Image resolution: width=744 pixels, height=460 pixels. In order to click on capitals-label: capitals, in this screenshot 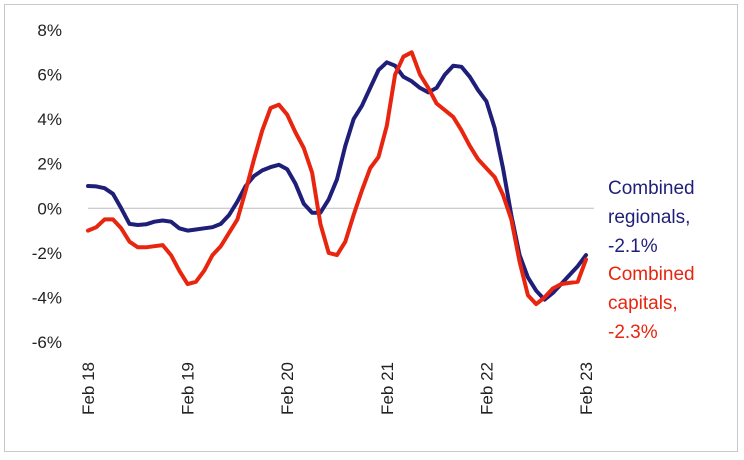, I will do `click(643, 303)`.